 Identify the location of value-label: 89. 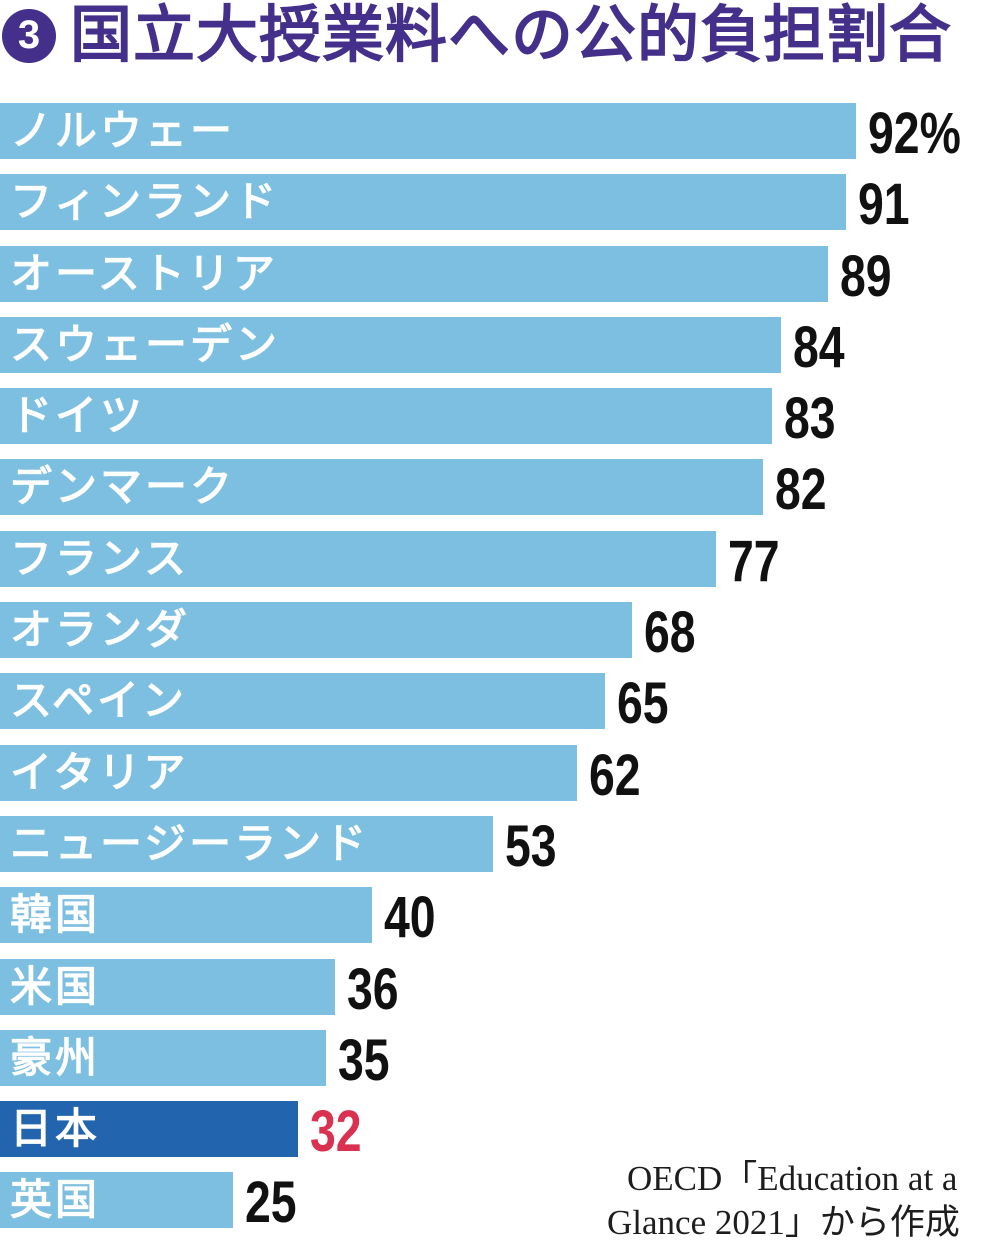
(865, 276).